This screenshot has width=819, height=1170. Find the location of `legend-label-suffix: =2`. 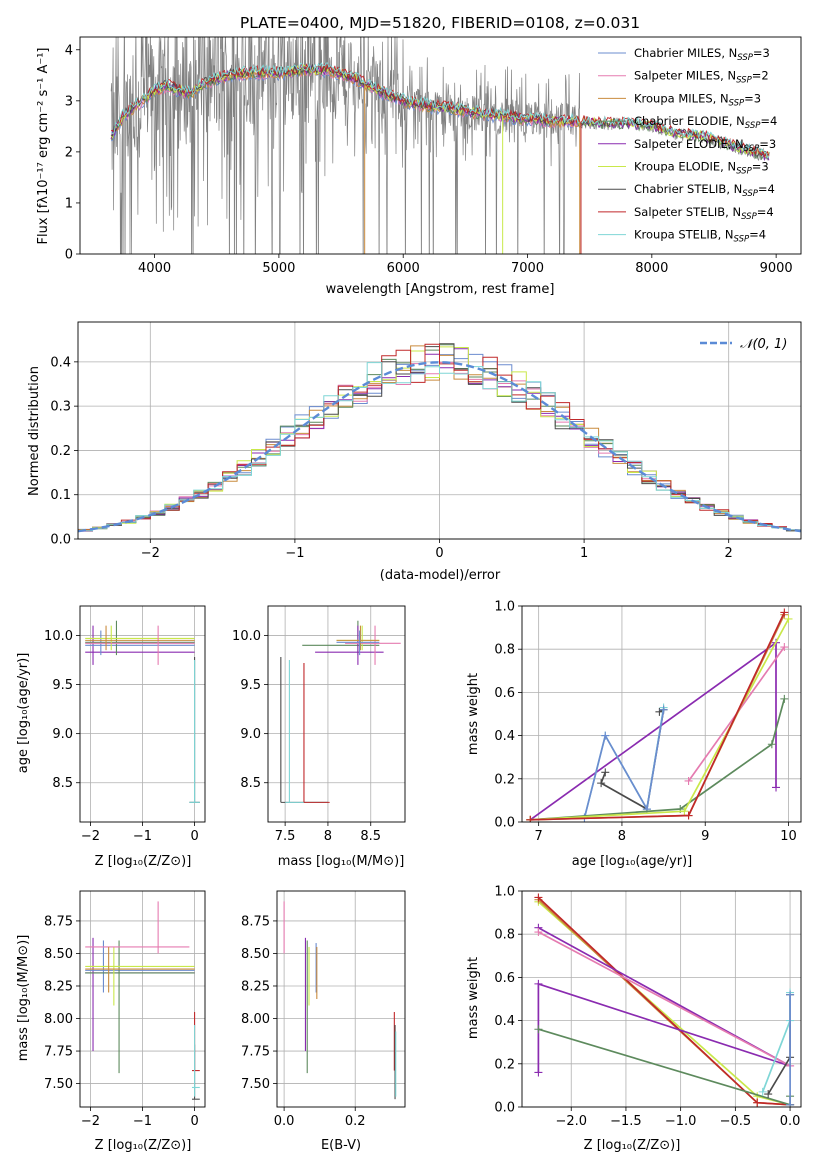

legend-label-suffix: =2 is located at coordinates (760, 76).